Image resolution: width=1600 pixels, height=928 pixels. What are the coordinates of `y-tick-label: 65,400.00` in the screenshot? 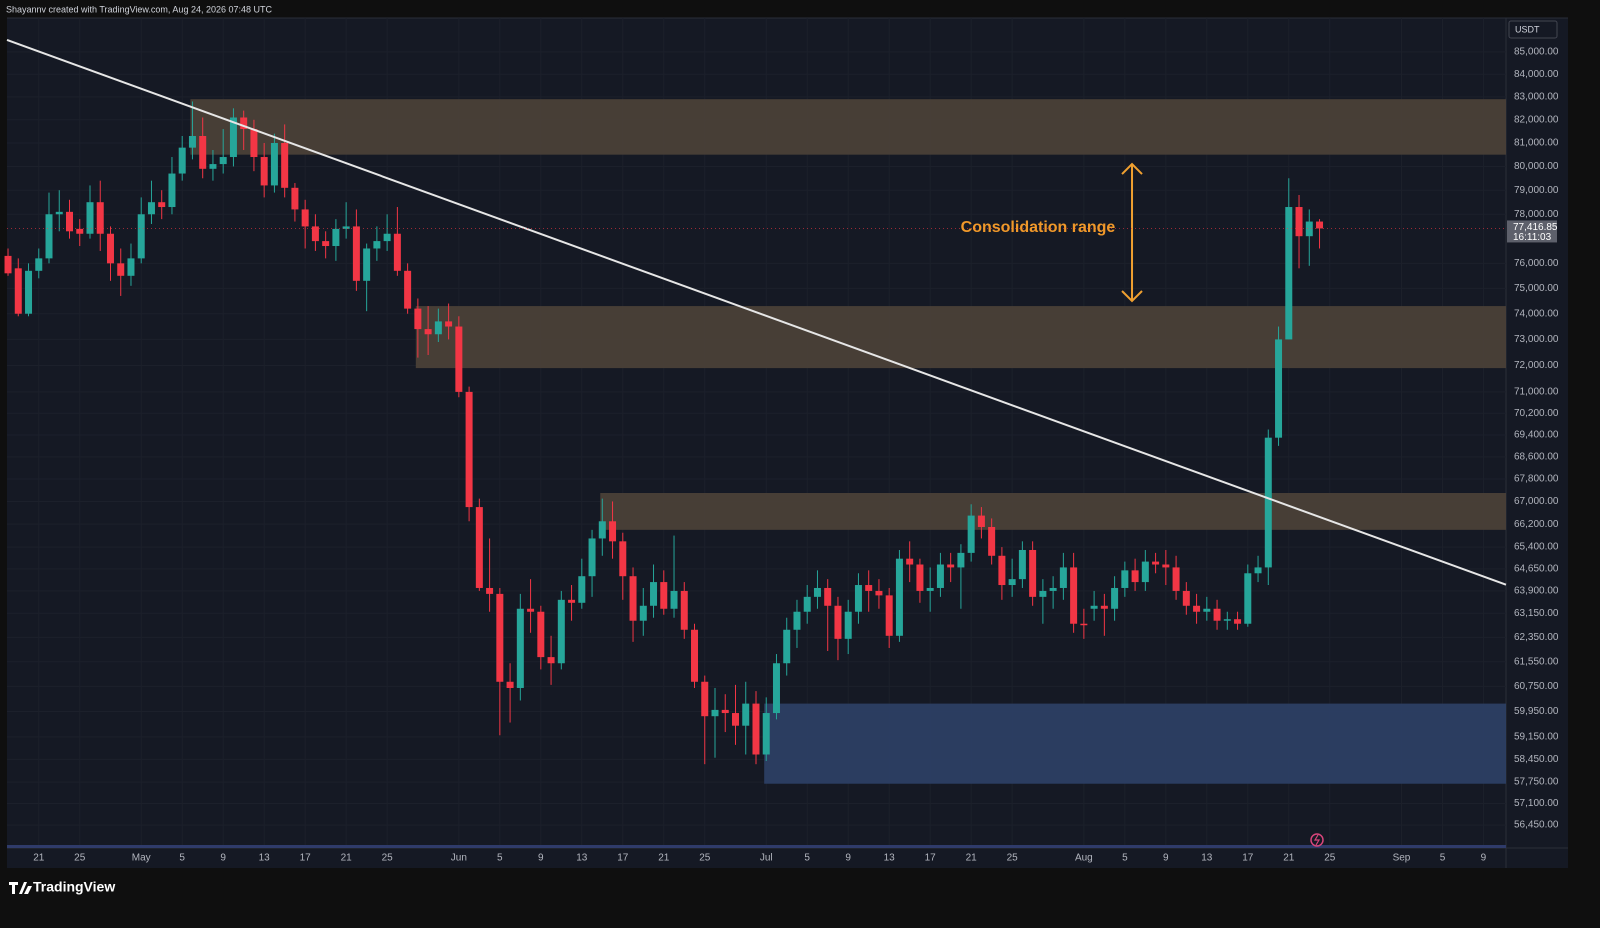 It's located at (1536, 547).